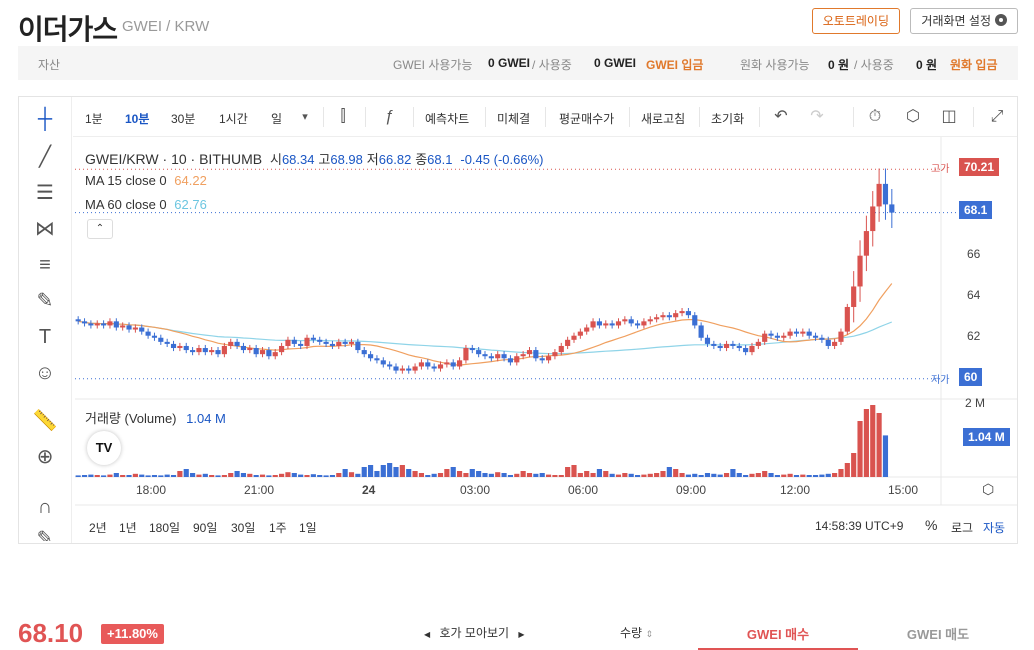 This screenshot has width=1034, height=650. What do you see at coordinates (45, 337) in the screenshot?
I see `text-tool-icon: T` at bounding box center [45, 337].